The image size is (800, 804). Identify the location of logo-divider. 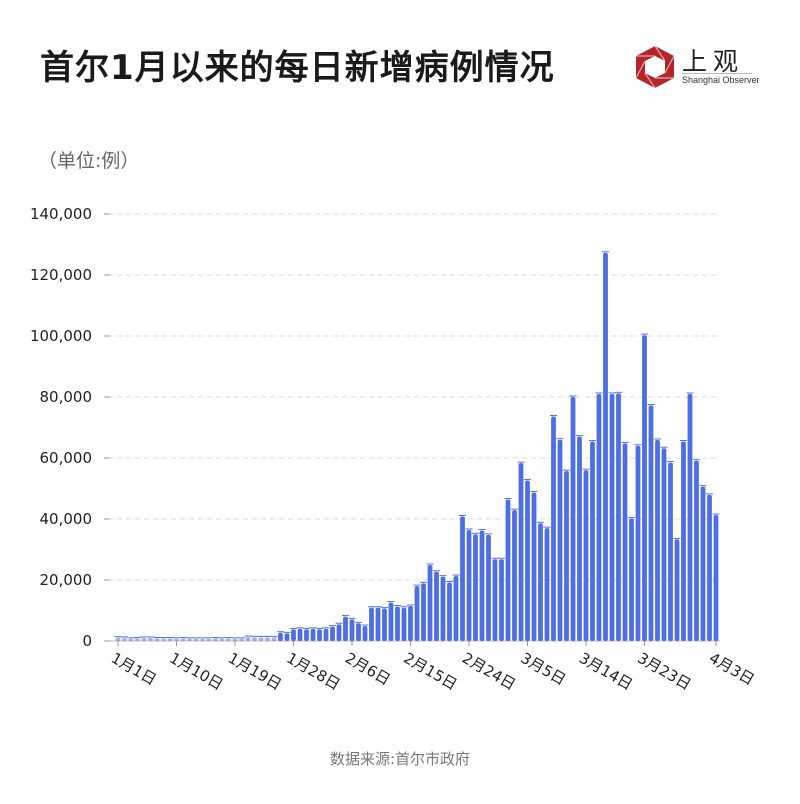
(717, 73).